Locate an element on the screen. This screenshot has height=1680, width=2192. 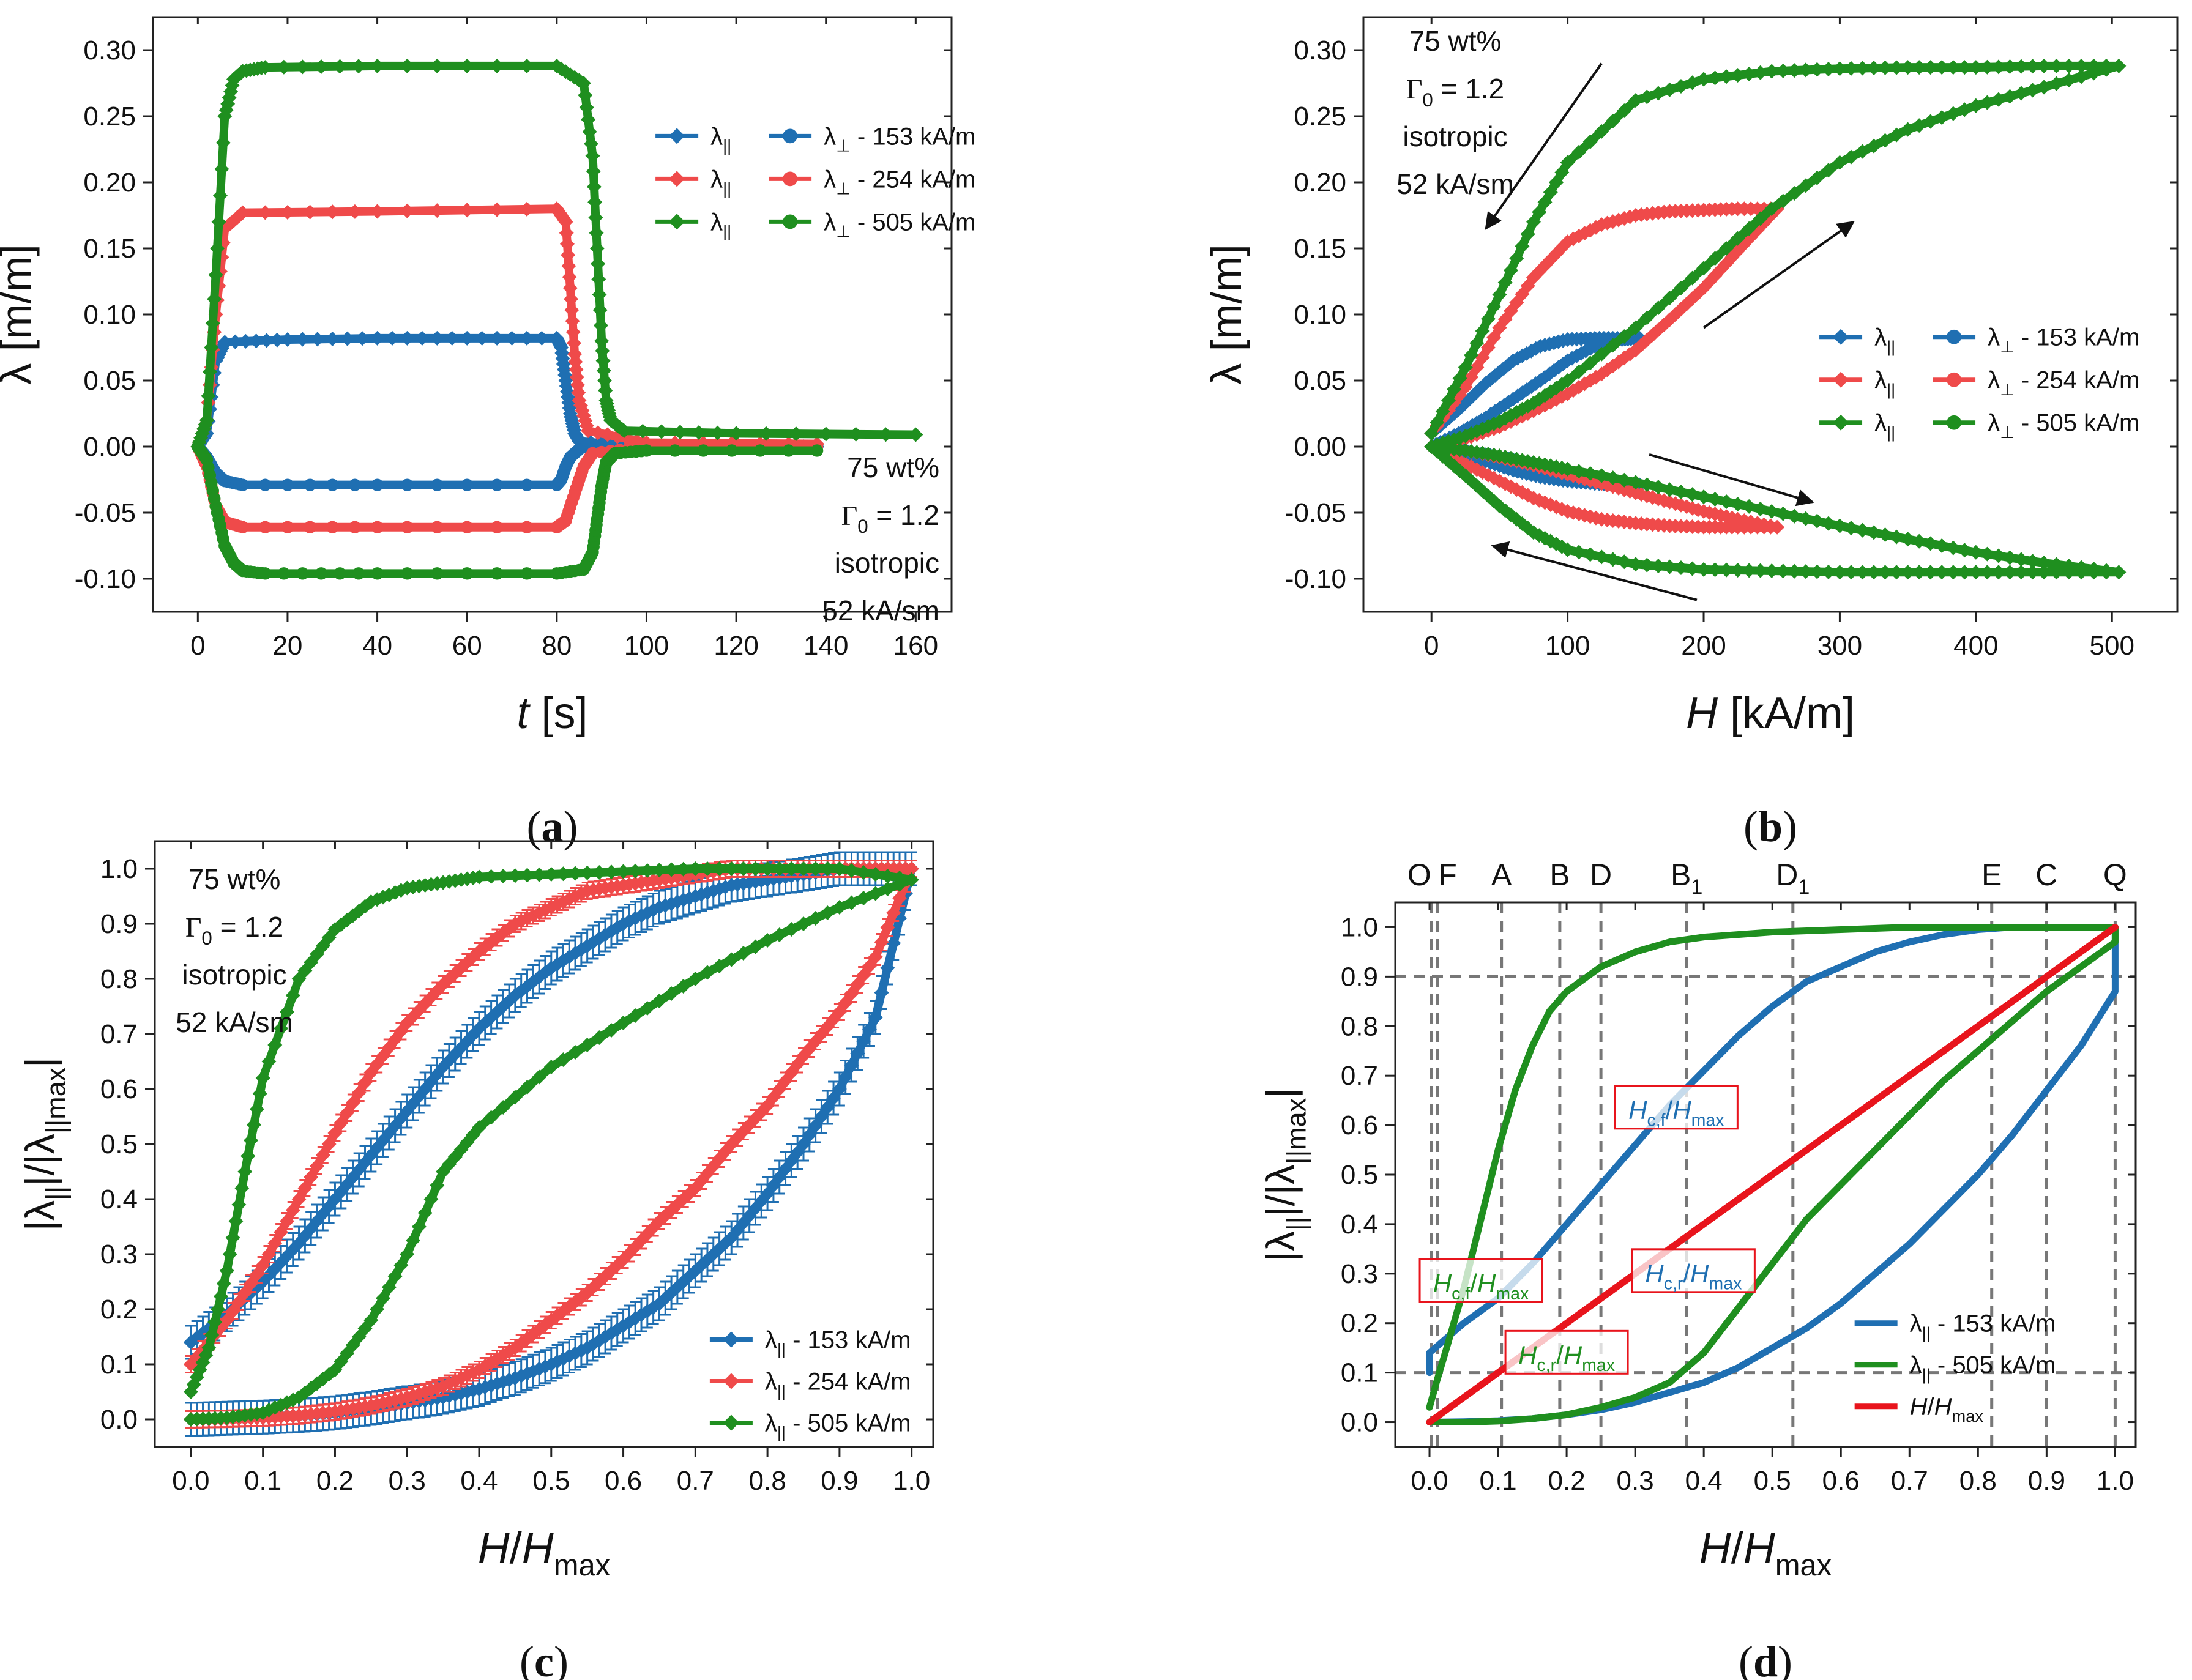
y-axis-label: λ [m/m] is located at coordinates (1226, 314).